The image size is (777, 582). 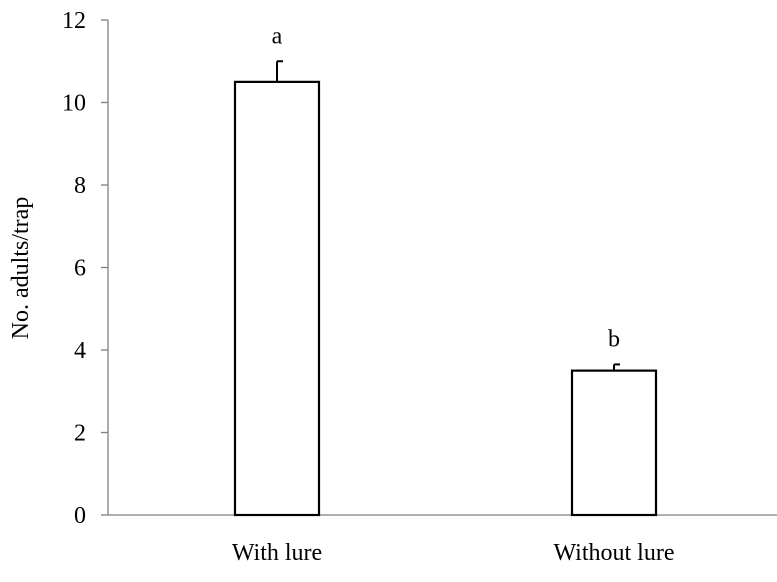 What do you see at coordinates (80, 269) in the screenshot?
I see `y-tick-label: 6` at bounding box center [80, 269].